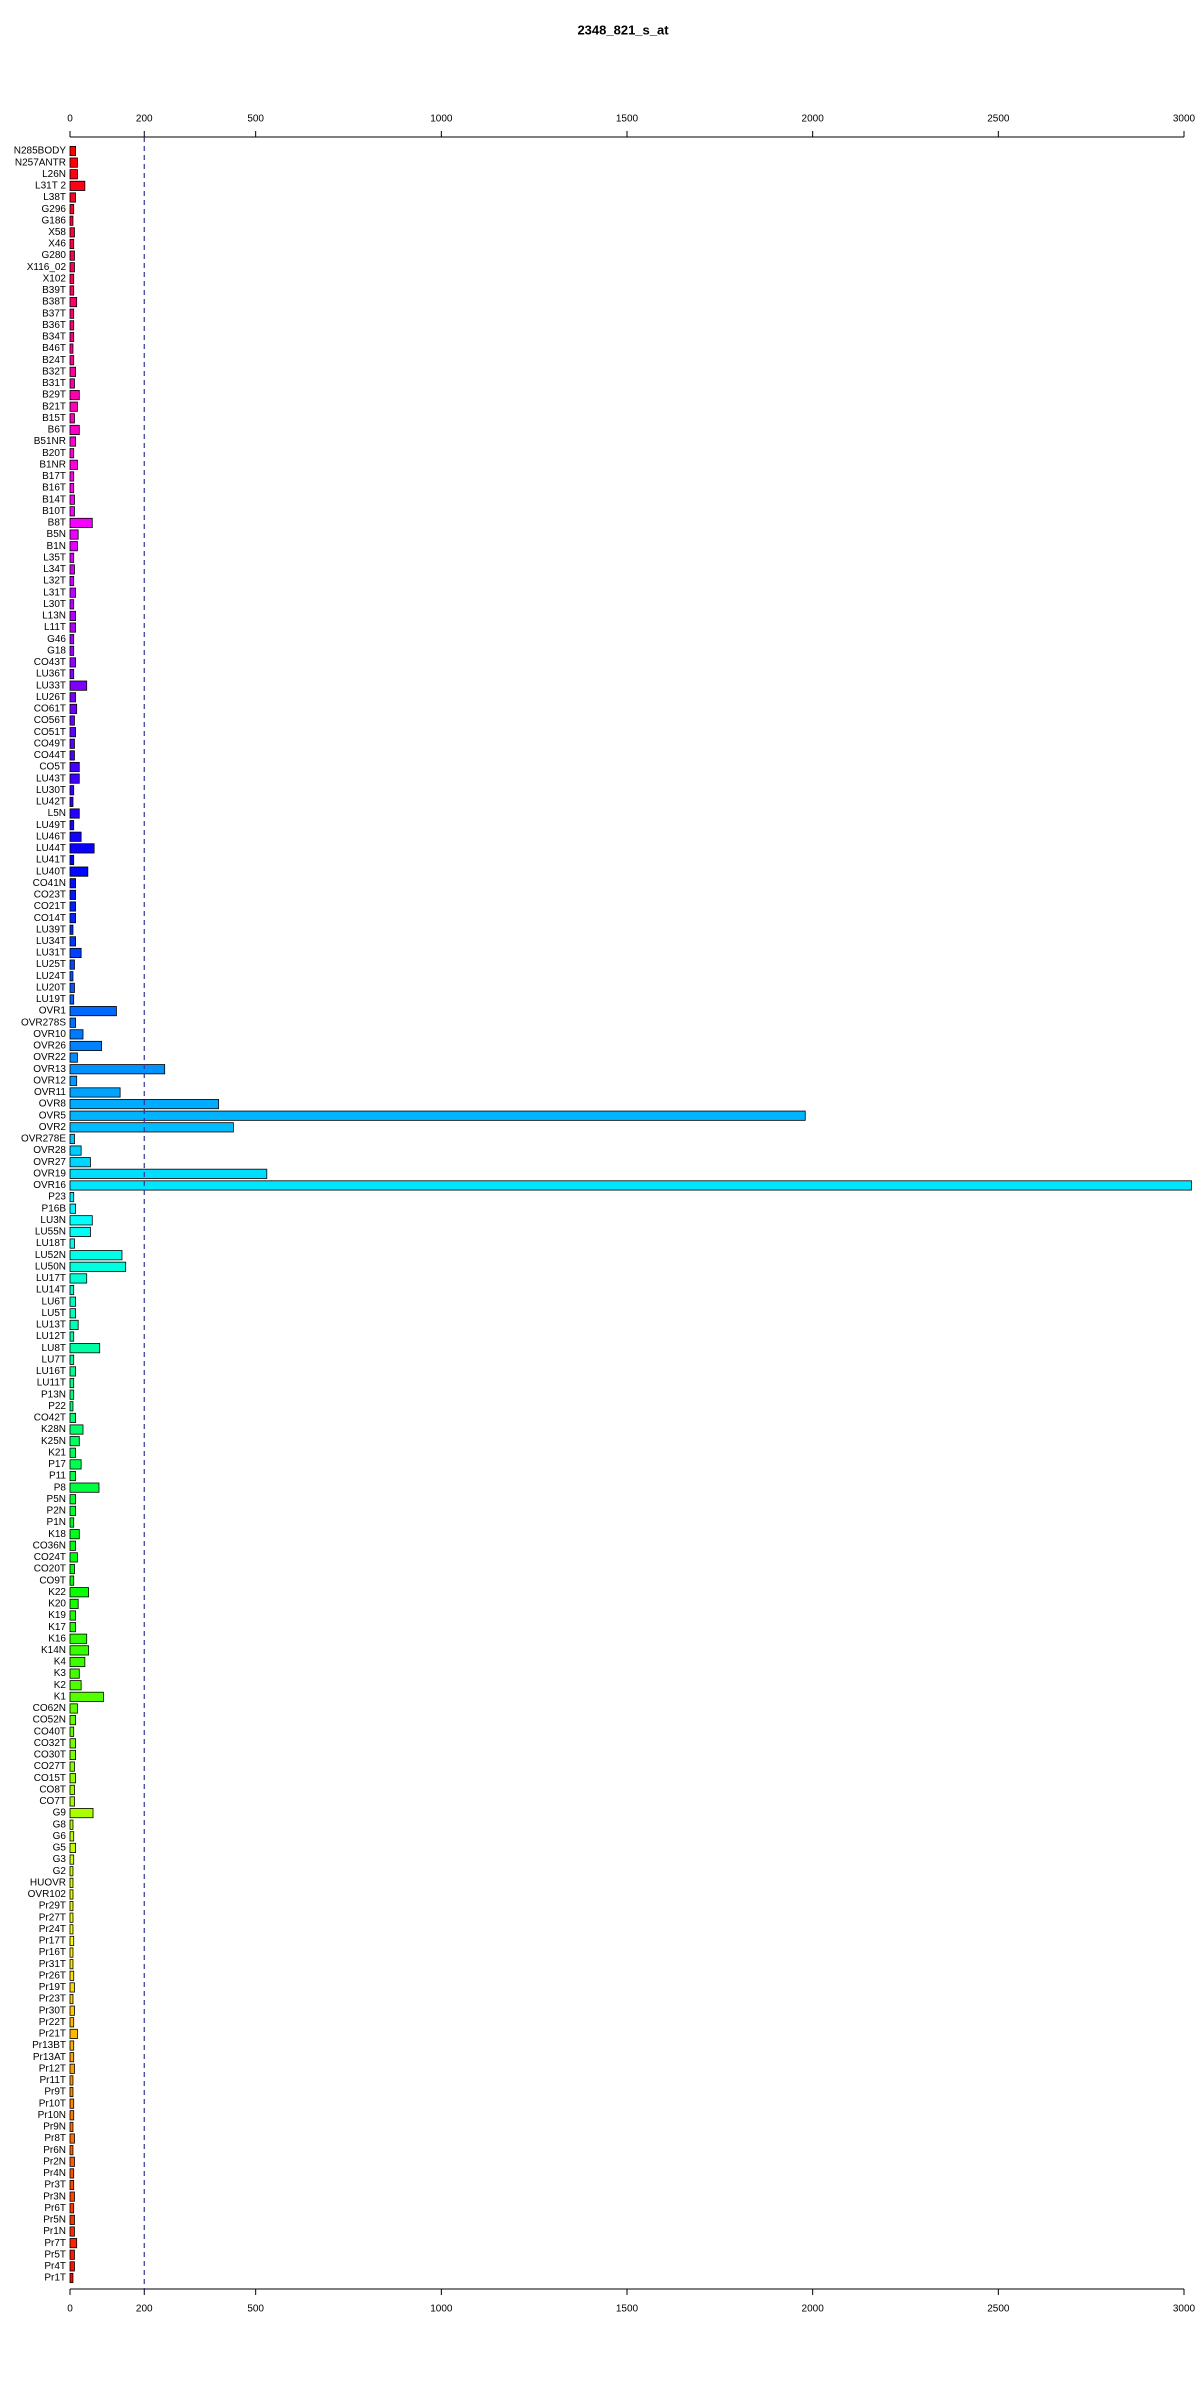  Describe the element at coordinates (998, 2309) in the screenshot. I see `x-tick-label: 2500` at that location.